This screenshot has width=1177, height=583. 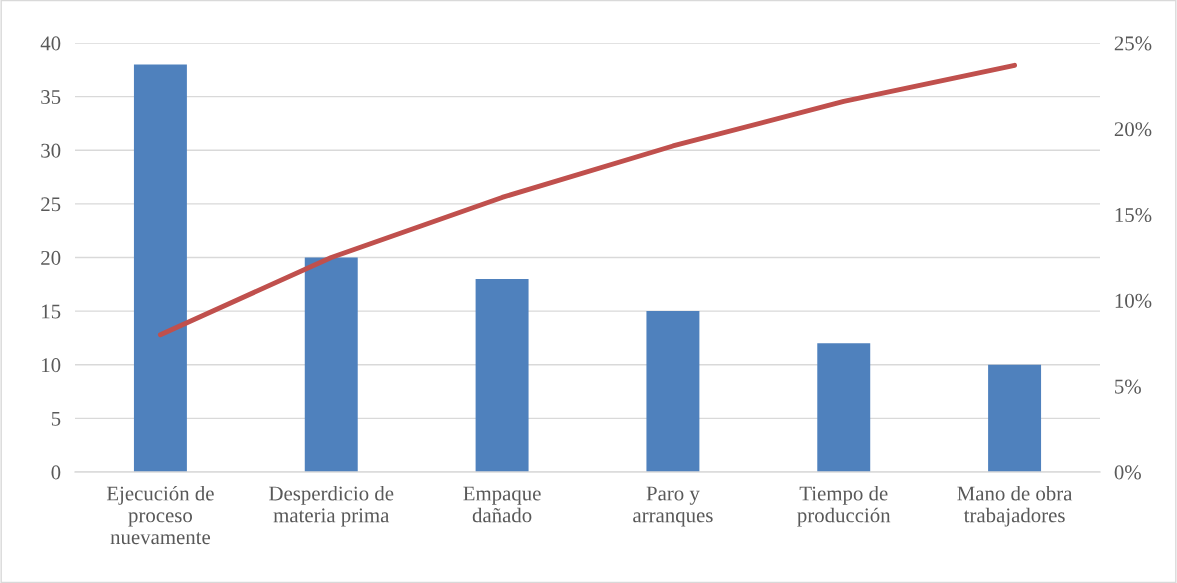 I want to click on x-tick-label: Ejecución de proceso nuevamente, so click(x=160, y=515).